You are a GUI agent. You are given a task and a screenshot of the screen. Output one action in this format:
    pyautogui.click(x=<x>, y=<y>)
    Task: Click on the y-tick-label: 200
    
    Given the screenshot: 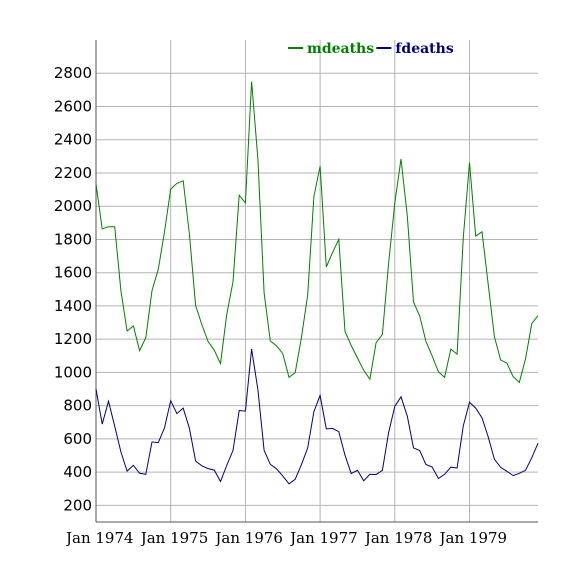 What is the action you would take?
    pyautogui.click(x=77, y=505)
    